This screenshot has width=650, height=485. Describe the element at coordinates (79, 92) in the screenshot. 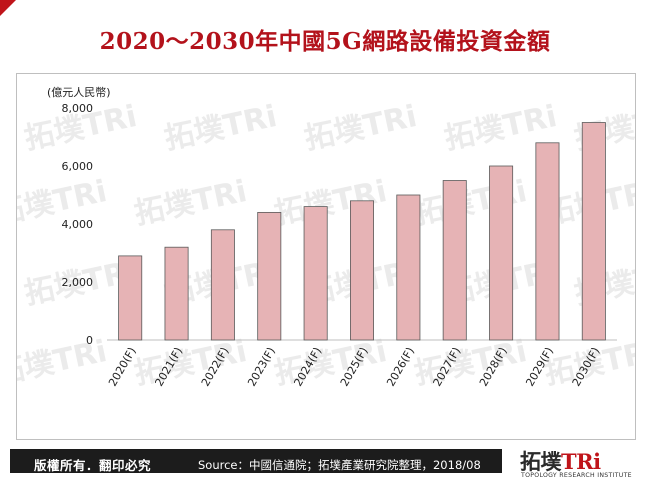

I see `y-axis-unit-label: (億元人民幣)` at that location.